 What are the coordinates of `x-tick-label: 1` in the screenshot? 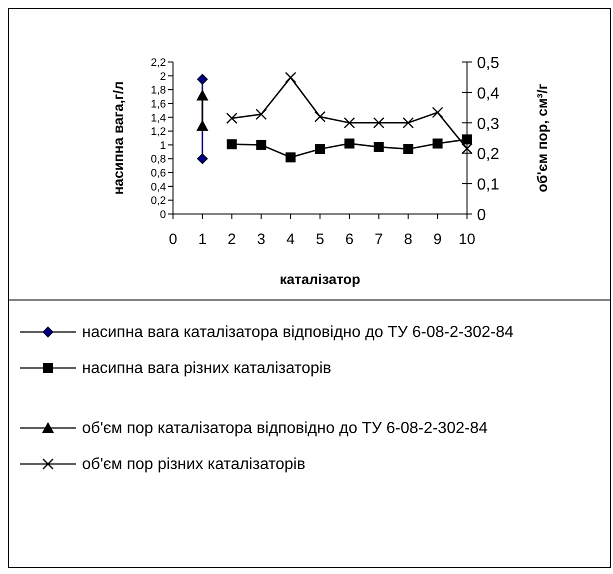 It's located at (202, 239).